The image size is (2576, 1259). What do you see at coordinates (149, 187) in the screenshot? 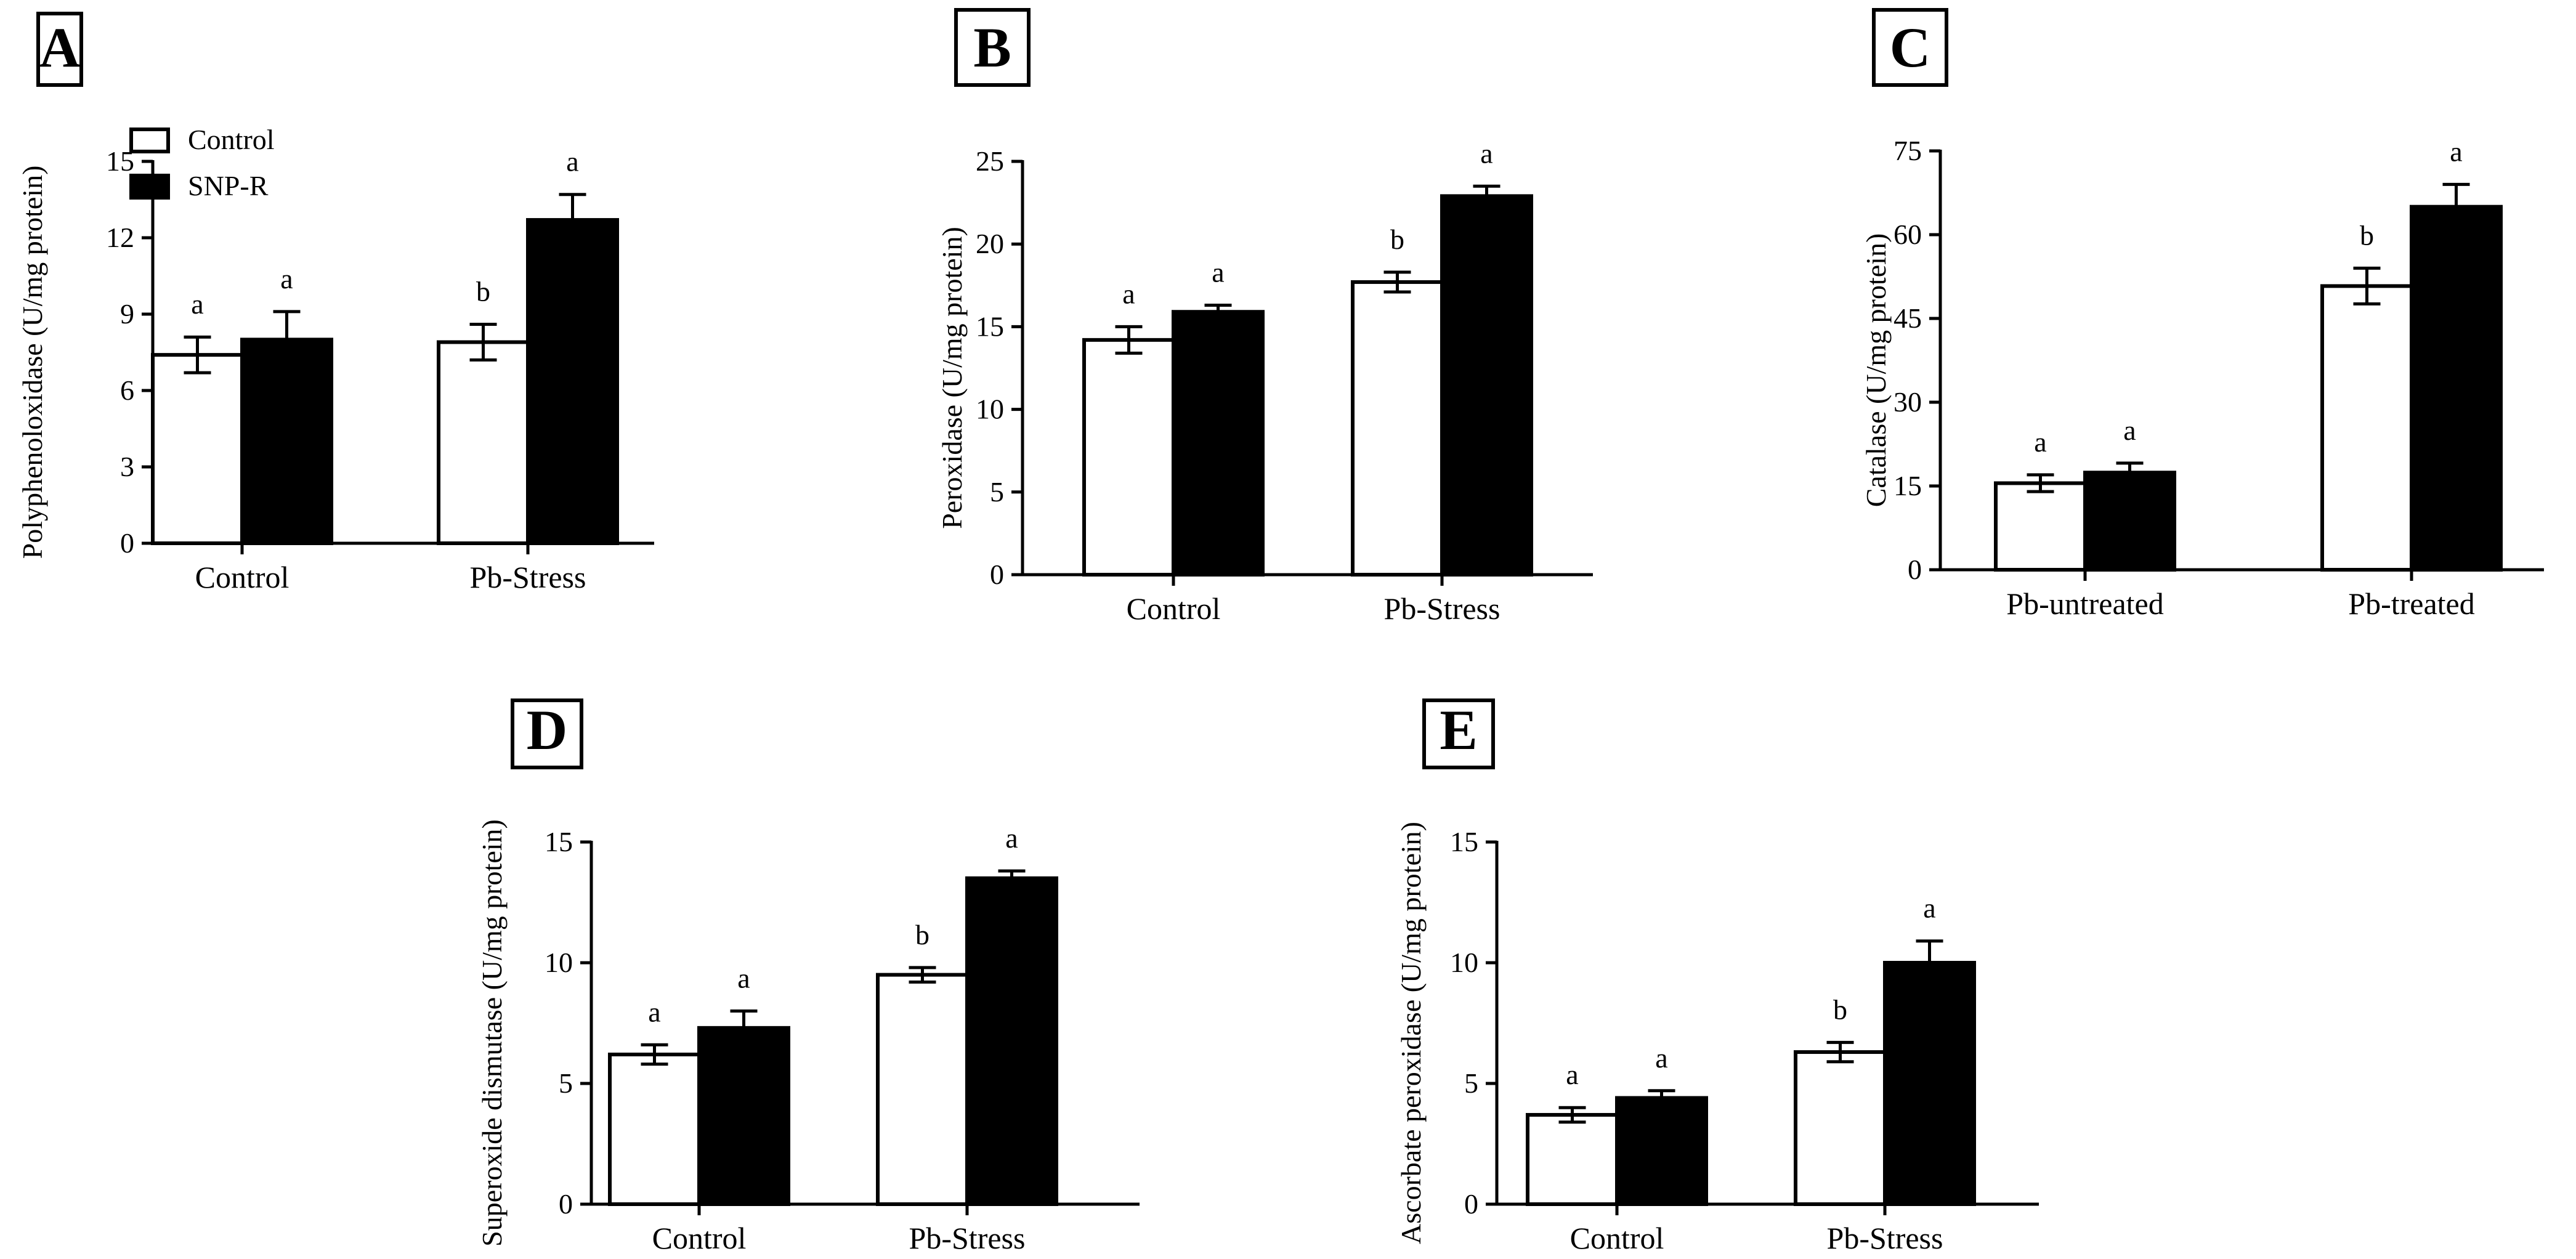
I see `legend-swatch-snp-r` at bounding box center [149, 187].